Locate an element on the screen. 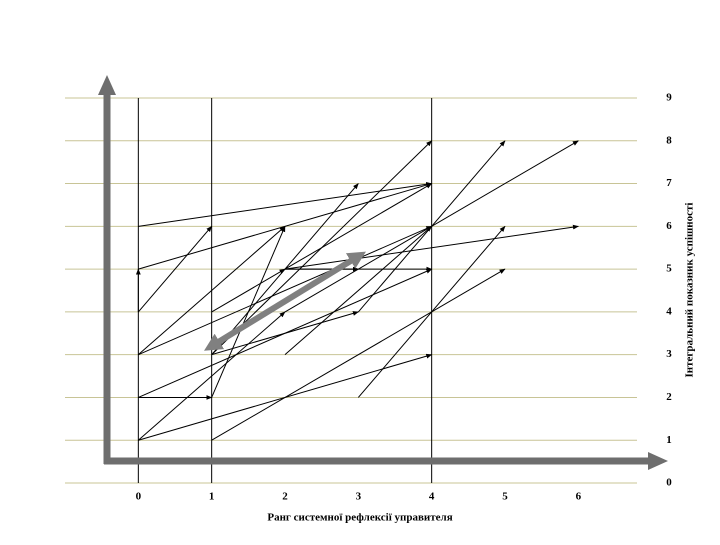 This screenshot has height=545, width=720. y-tick-label: 6 is located at coordinates (669, 226).